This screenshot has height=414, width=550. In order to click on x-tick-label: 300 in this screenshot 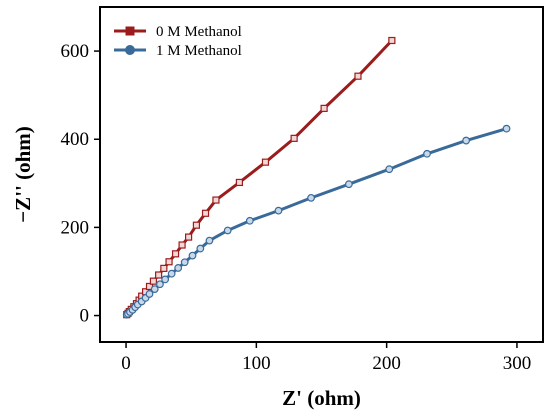, I will do `click(517, 363)`.